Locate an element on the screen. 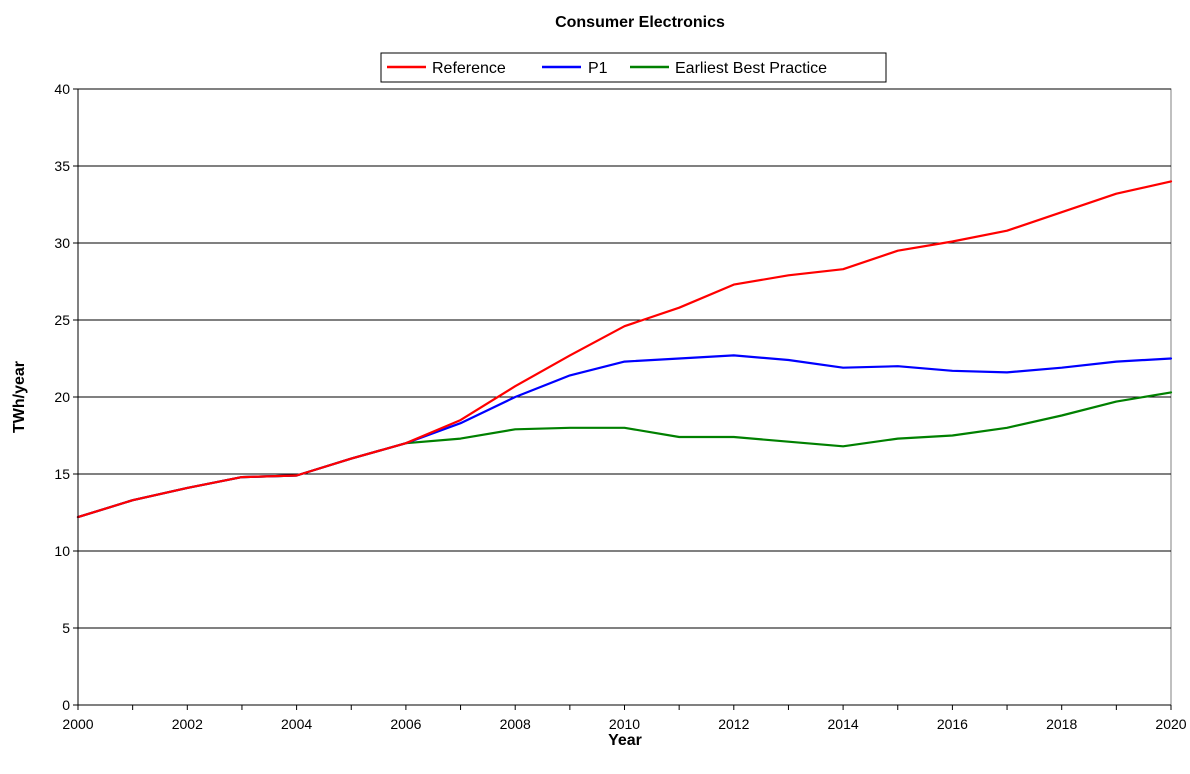  x-tick-label: 2000 is located at coordinates (77, 724).